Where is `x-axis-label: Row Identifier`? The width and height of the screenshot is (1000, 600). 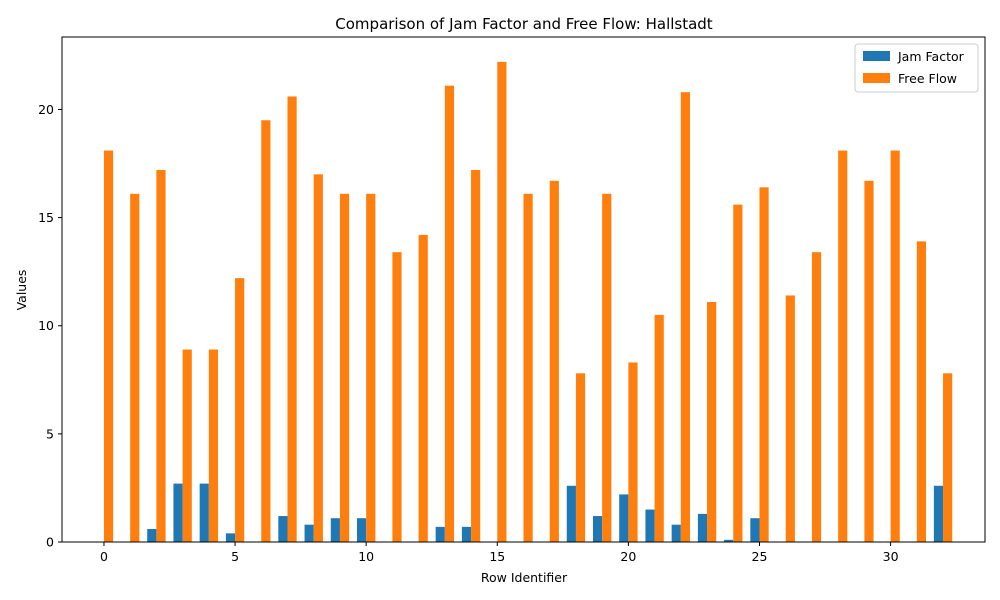 x-axis-label: Row Identifier is located at coordinates (524, 577).